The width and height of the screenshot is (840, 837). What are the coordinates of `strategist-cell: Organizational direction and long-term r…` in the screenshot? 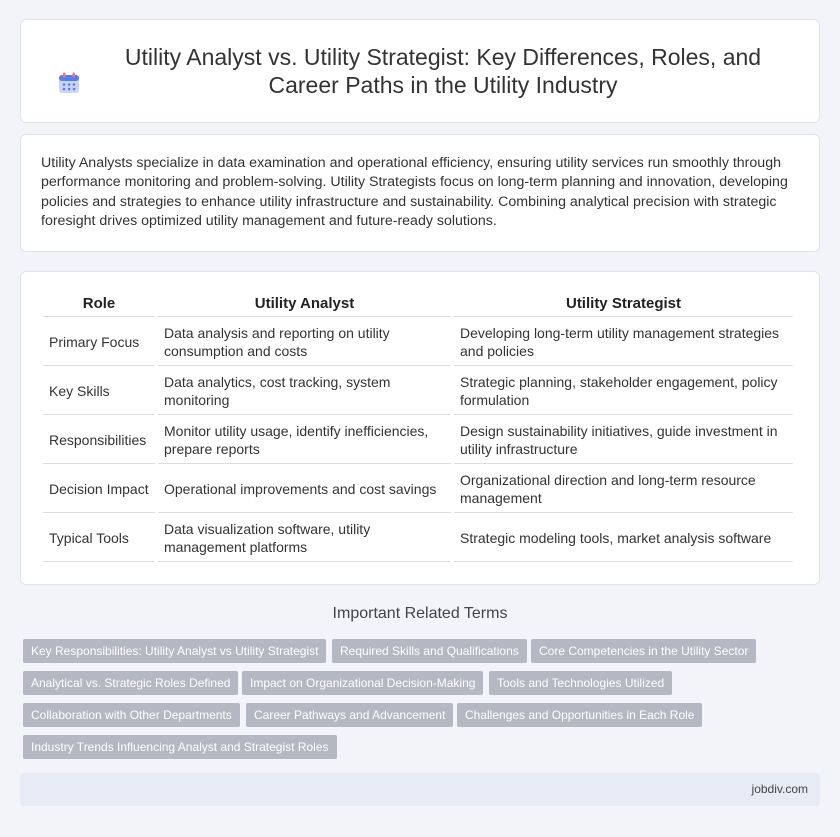 It's located at (623, 489).